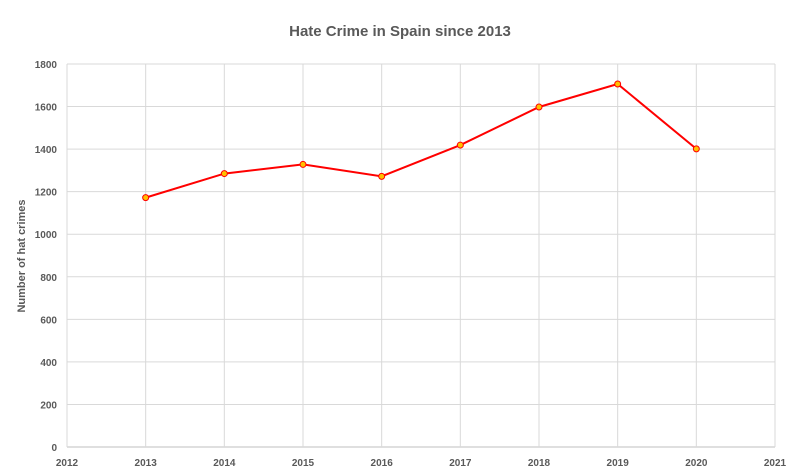 The height and width of the screenshot is (476, 800). I want to click on y-tick-label: 600, so click(48, 320).